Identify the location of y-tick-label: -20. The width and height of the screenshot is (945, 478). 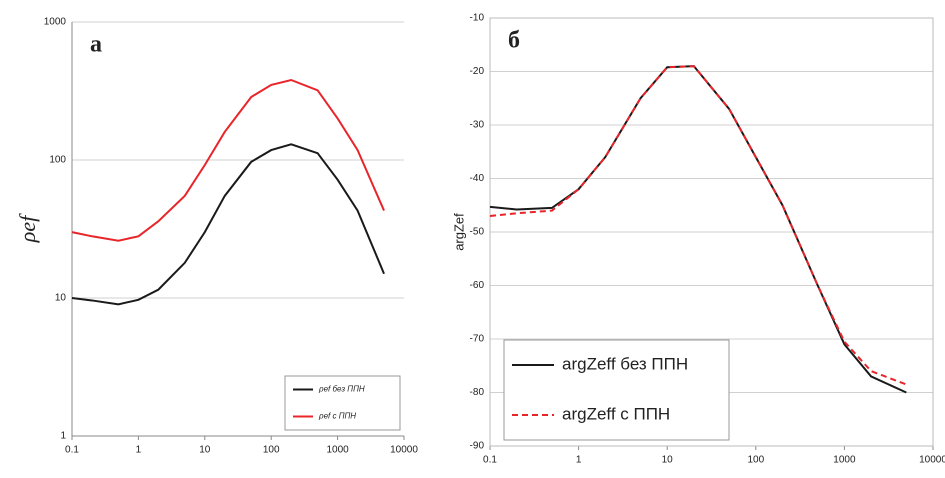
(477, 71).